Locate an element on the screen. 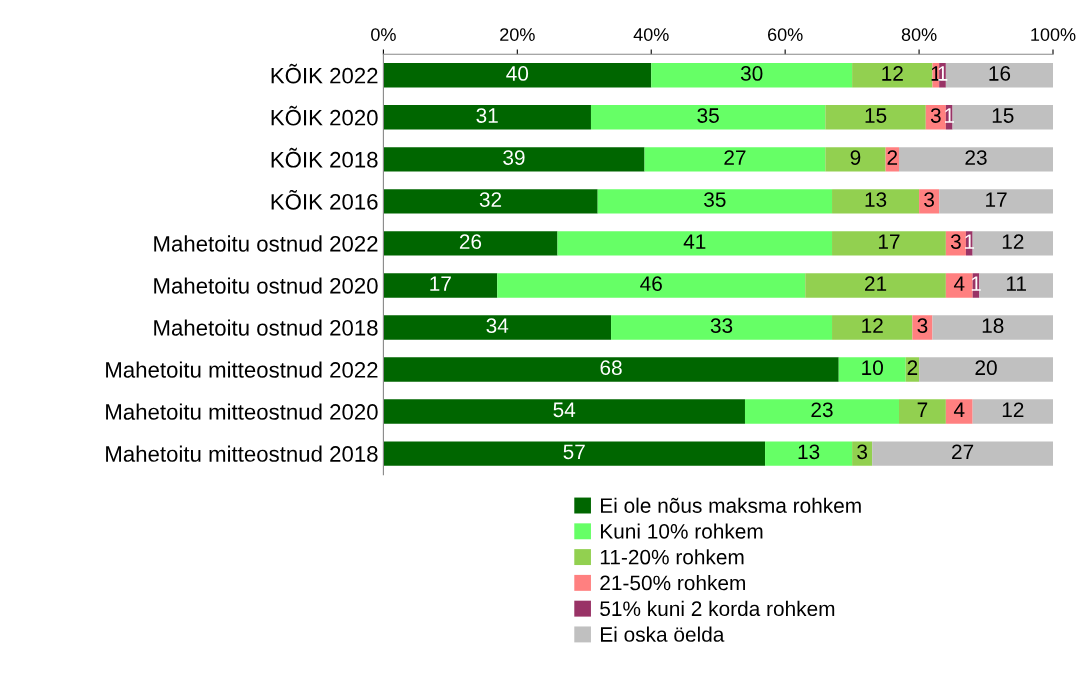  legend-label: 21-50% rohkem is located at coordinates (672, 583).